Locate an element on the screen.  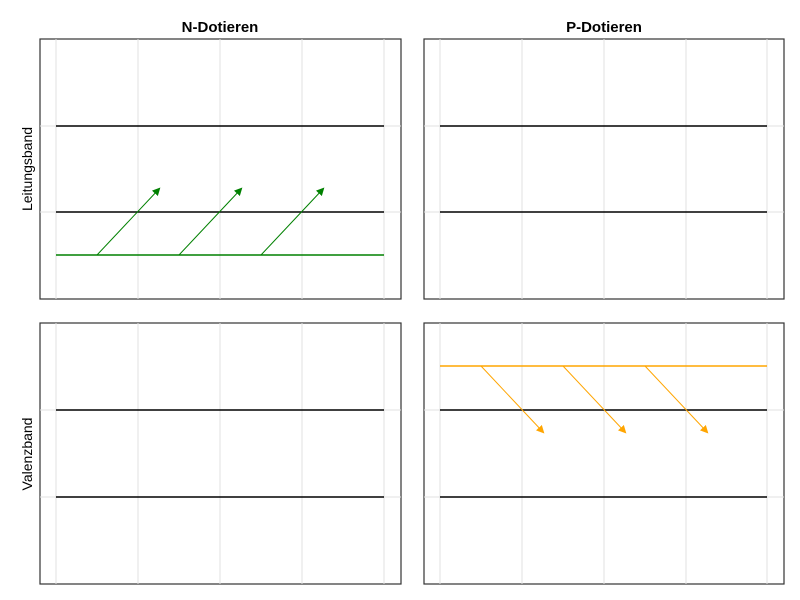
row-label-valenzband: Valenzband is located at coordinates (27, 454).